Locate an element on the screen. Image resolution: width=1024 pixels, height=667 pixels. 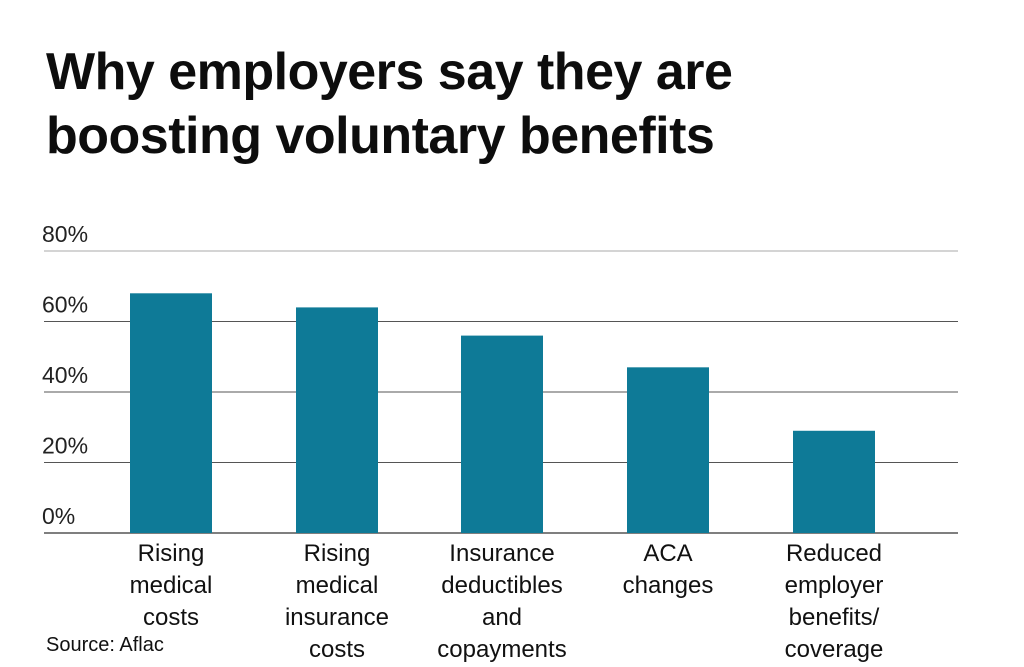
x-category-label: Reduced employer benefits/coverage is located at coordinates (834, 601).